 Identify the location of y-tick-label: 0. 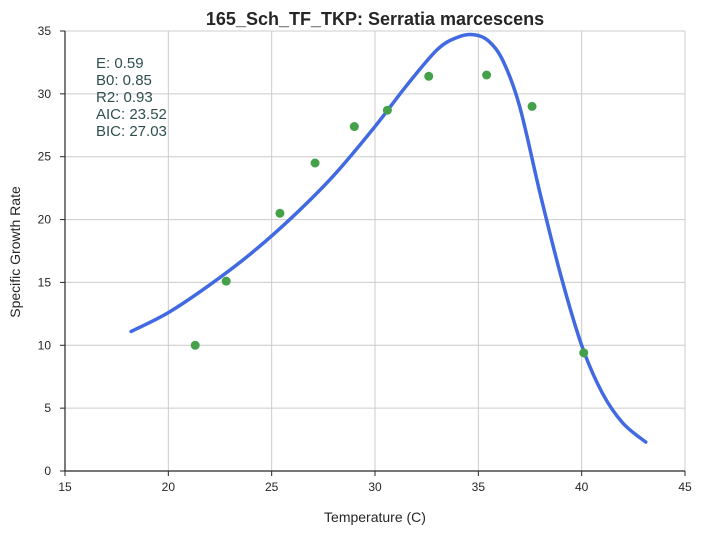
(47, 471).